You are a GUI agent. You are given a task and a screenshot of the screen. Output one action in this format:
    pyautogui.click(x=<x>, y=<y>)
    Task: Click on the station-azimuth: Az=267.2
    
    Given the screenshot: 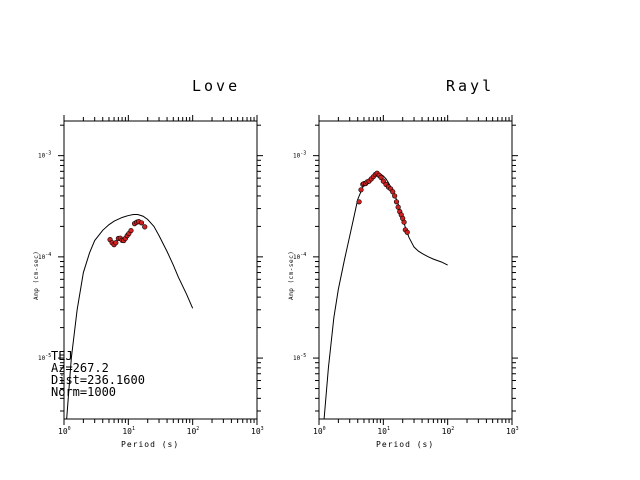 What is the action you would take?
    pyautogui.click(x=80, y=368)
    